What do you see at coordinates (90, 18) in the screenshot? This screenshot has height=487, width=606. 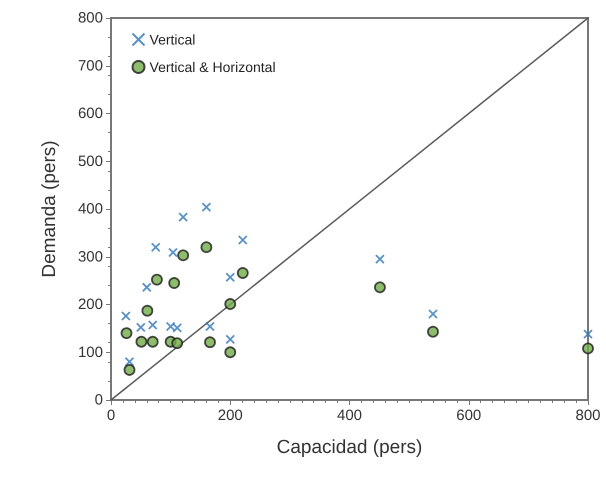 I see `y-tick-label: 800` at bounding box center [90, 18].